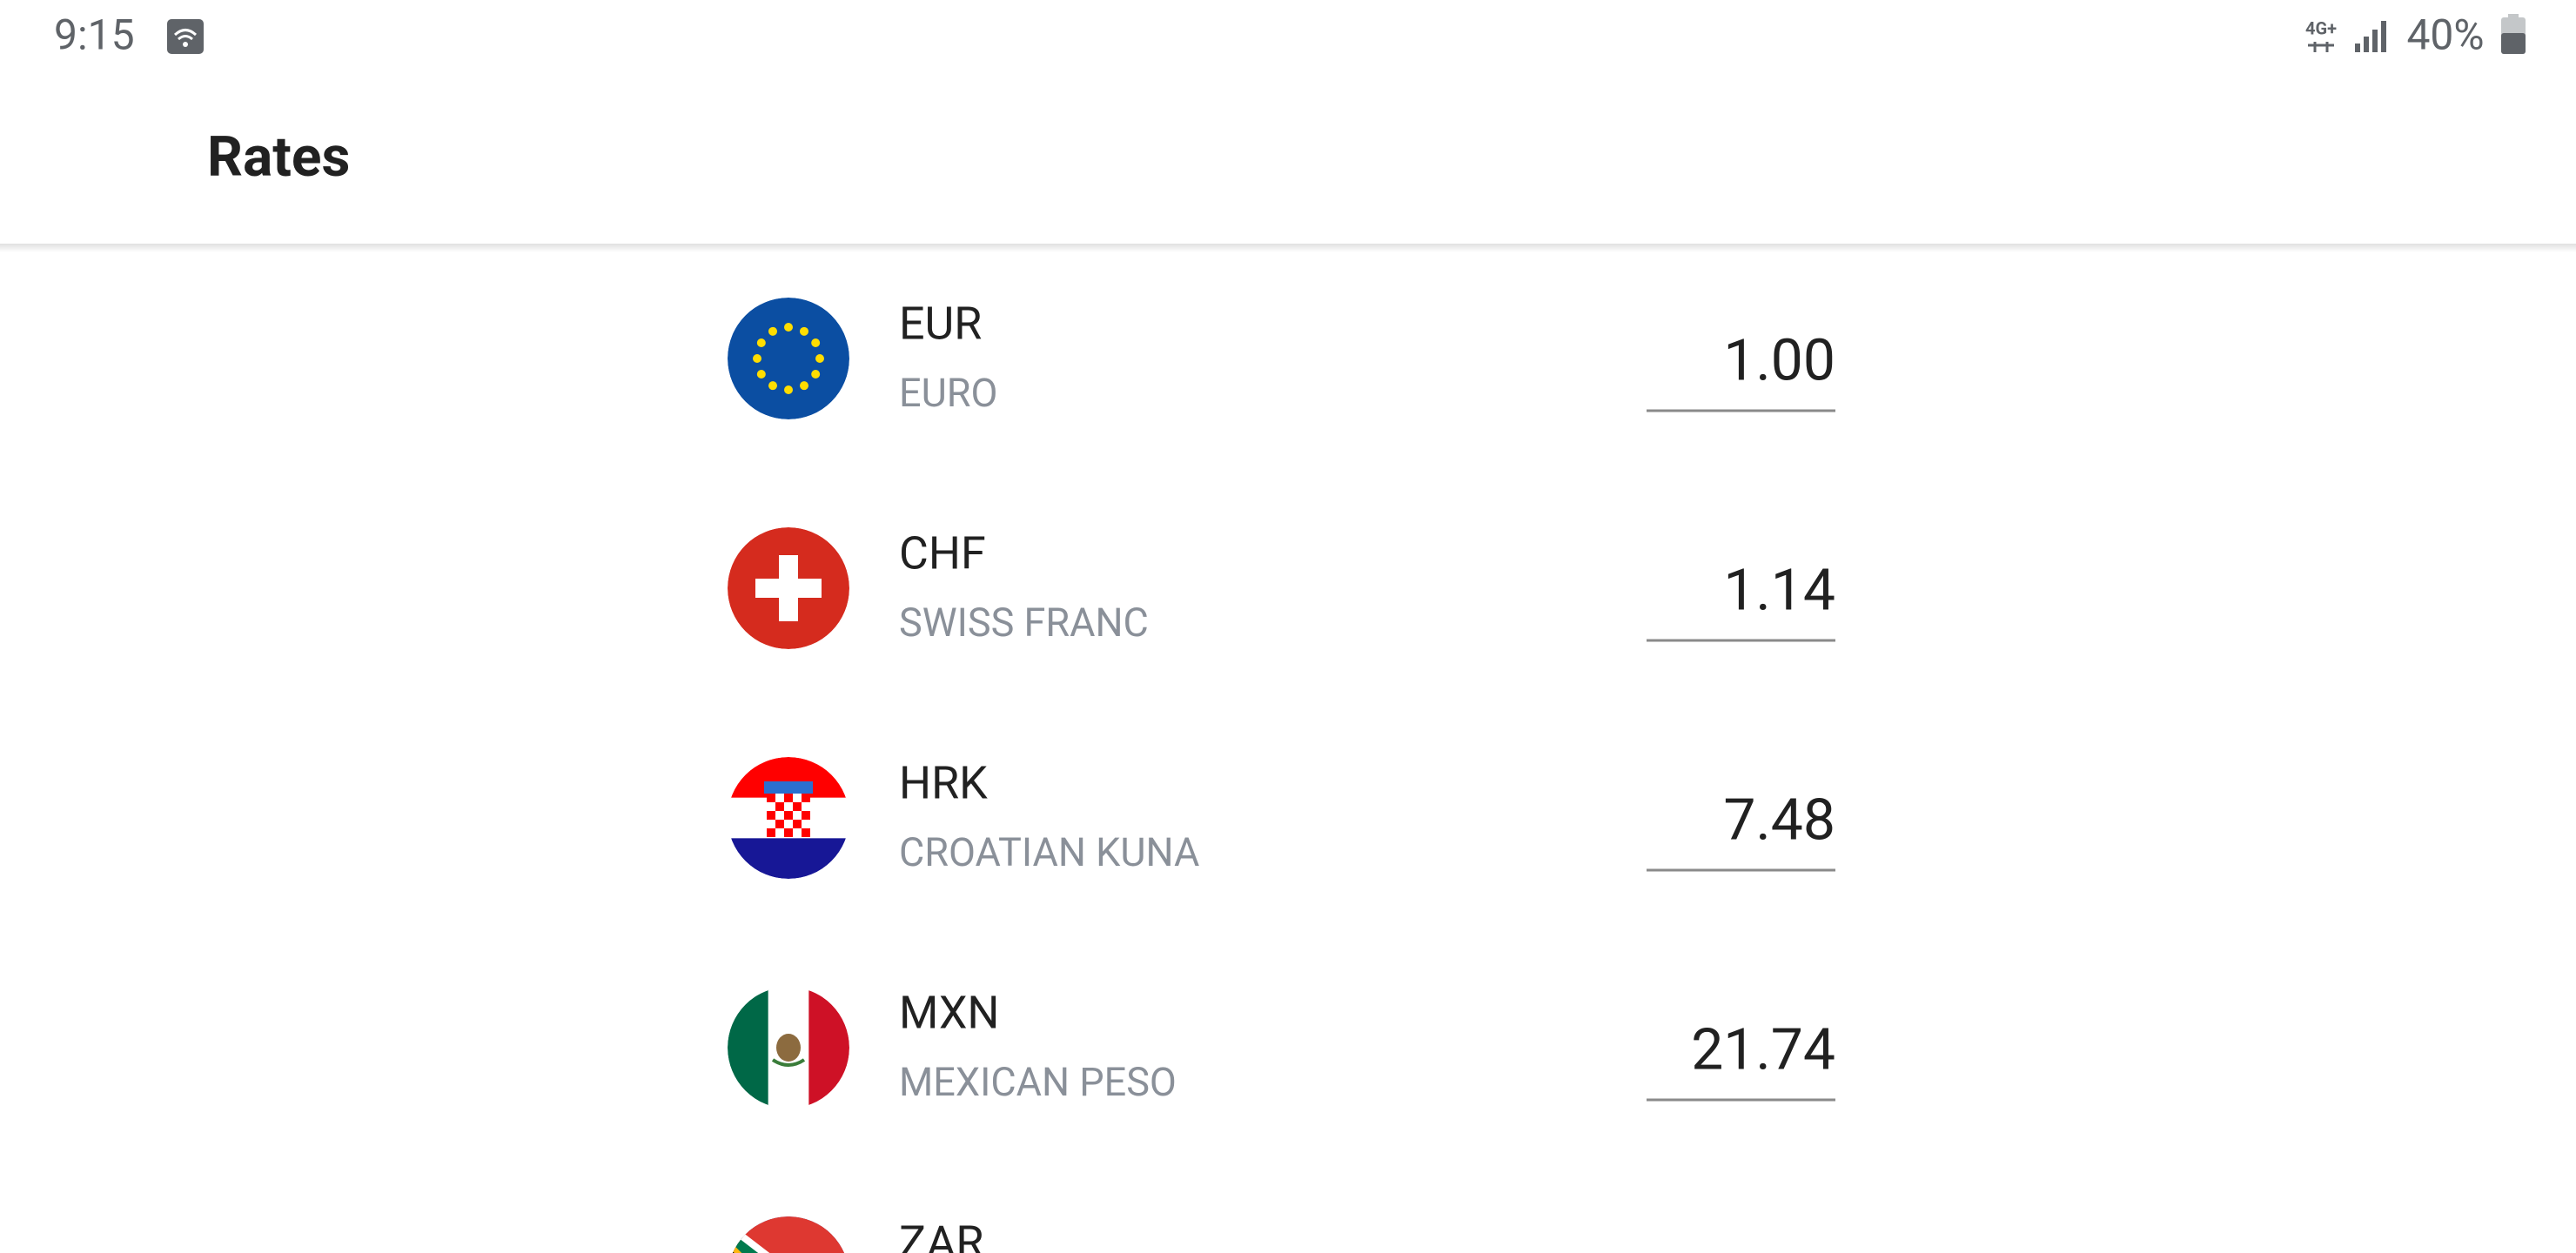 This screenshot has width=2576, height=1253. I want to click on currency-code: MXN, so click(950, 1013).